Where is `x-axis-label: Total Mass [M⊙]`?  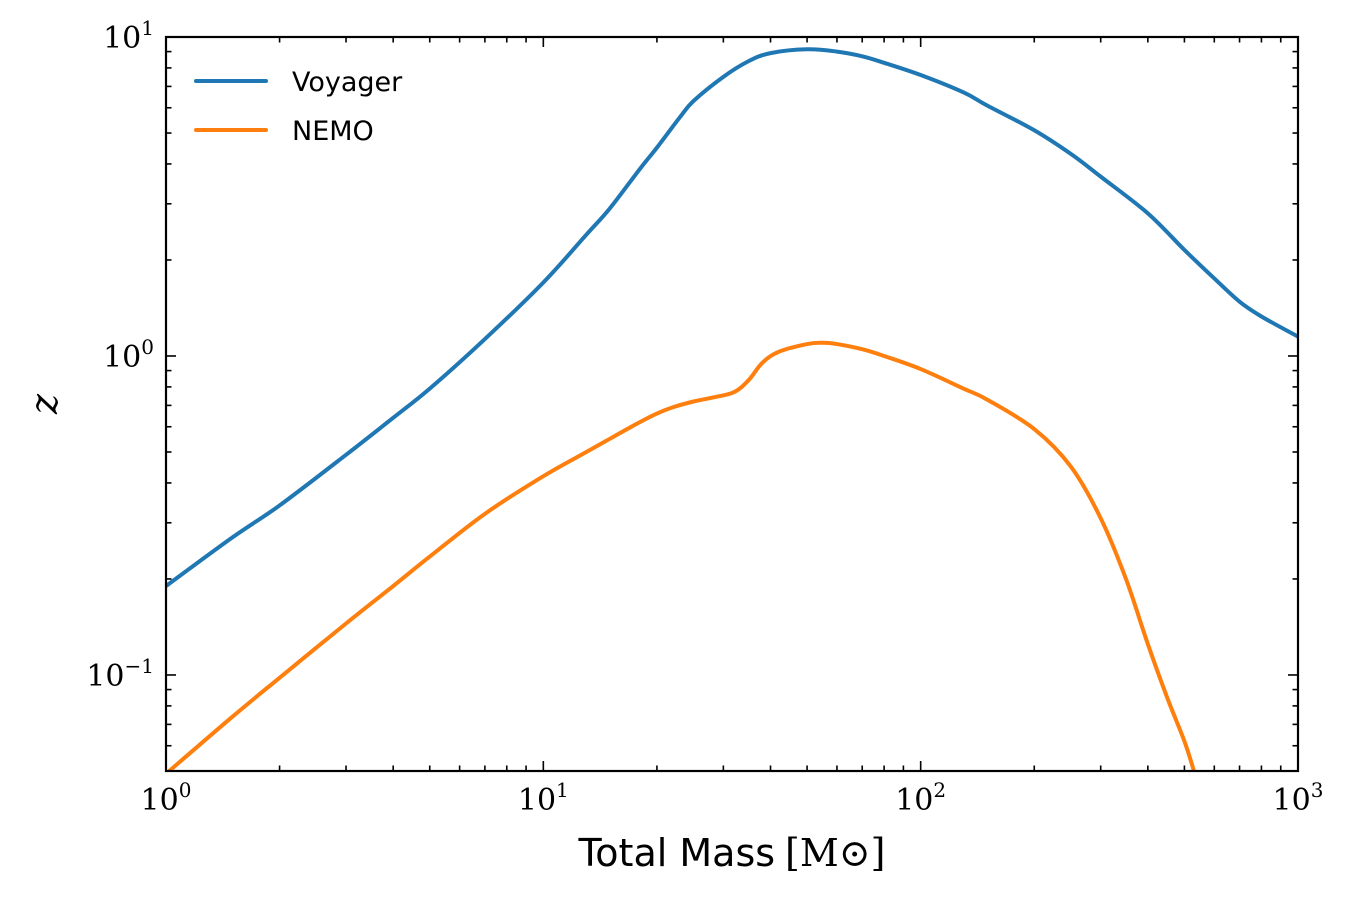
x-axis-label: Total Mass [M⊙] is located at coordinates (732, 853).